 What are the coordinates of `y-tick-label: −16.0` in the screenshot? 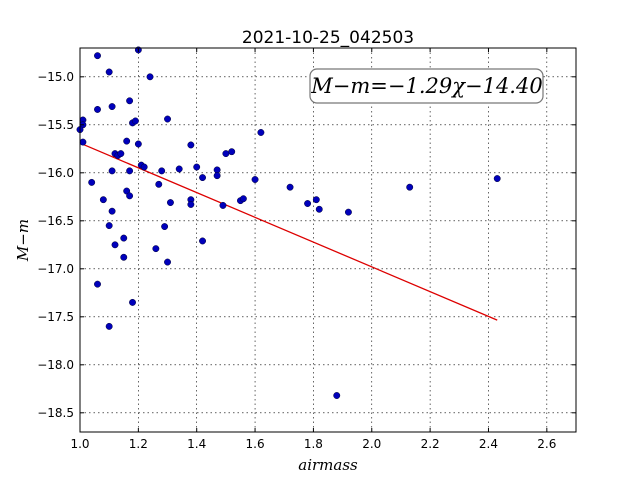 It's located at (55, 173).